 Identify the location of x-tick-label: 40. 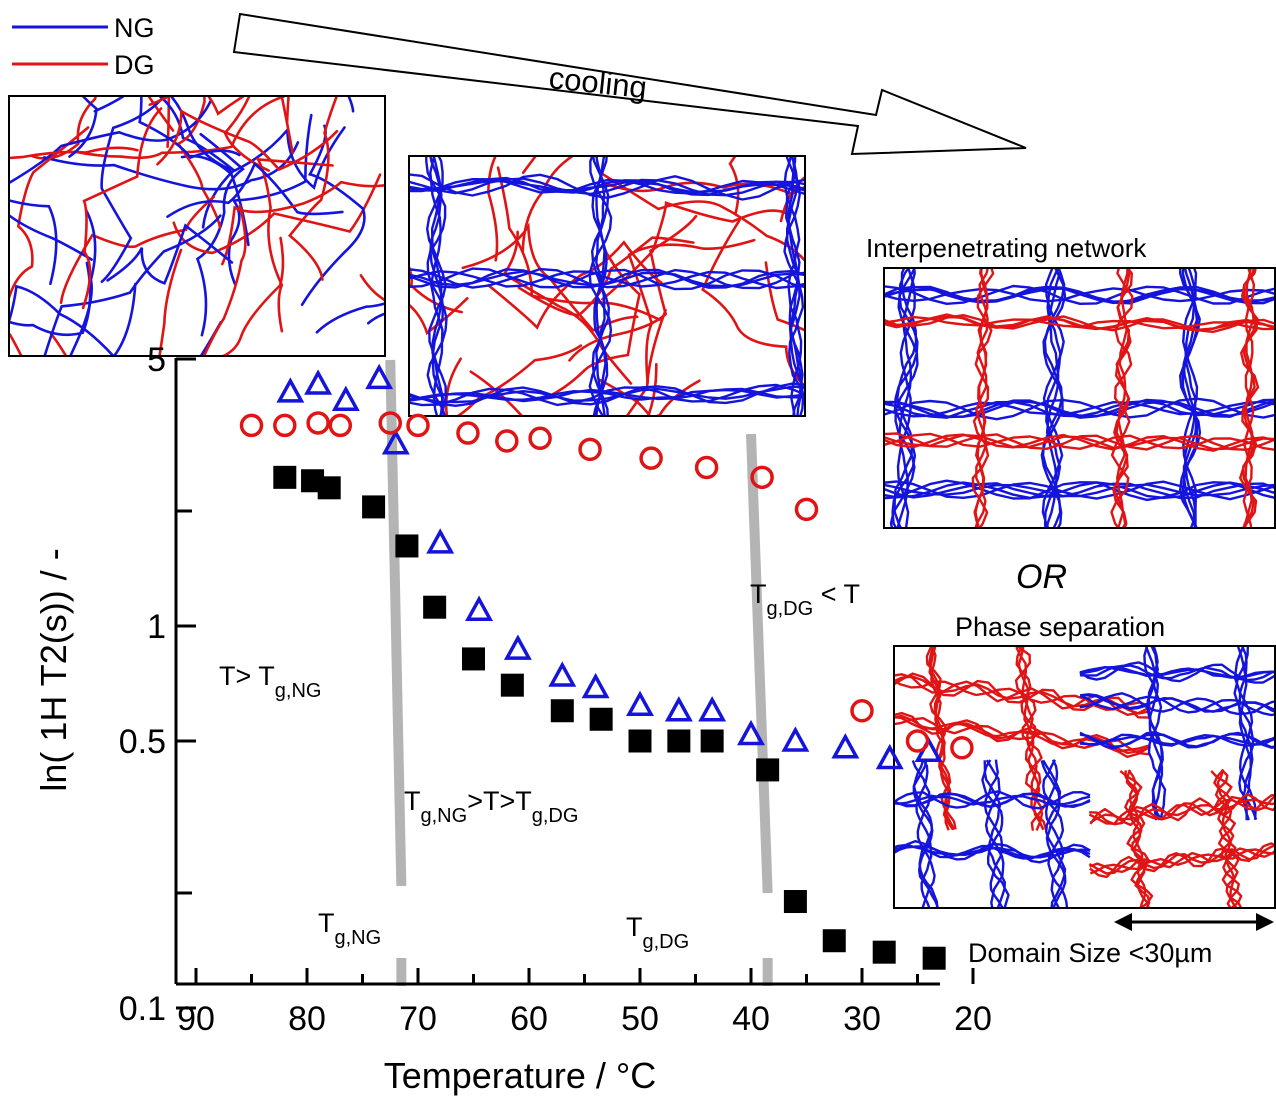
(751, 1019).